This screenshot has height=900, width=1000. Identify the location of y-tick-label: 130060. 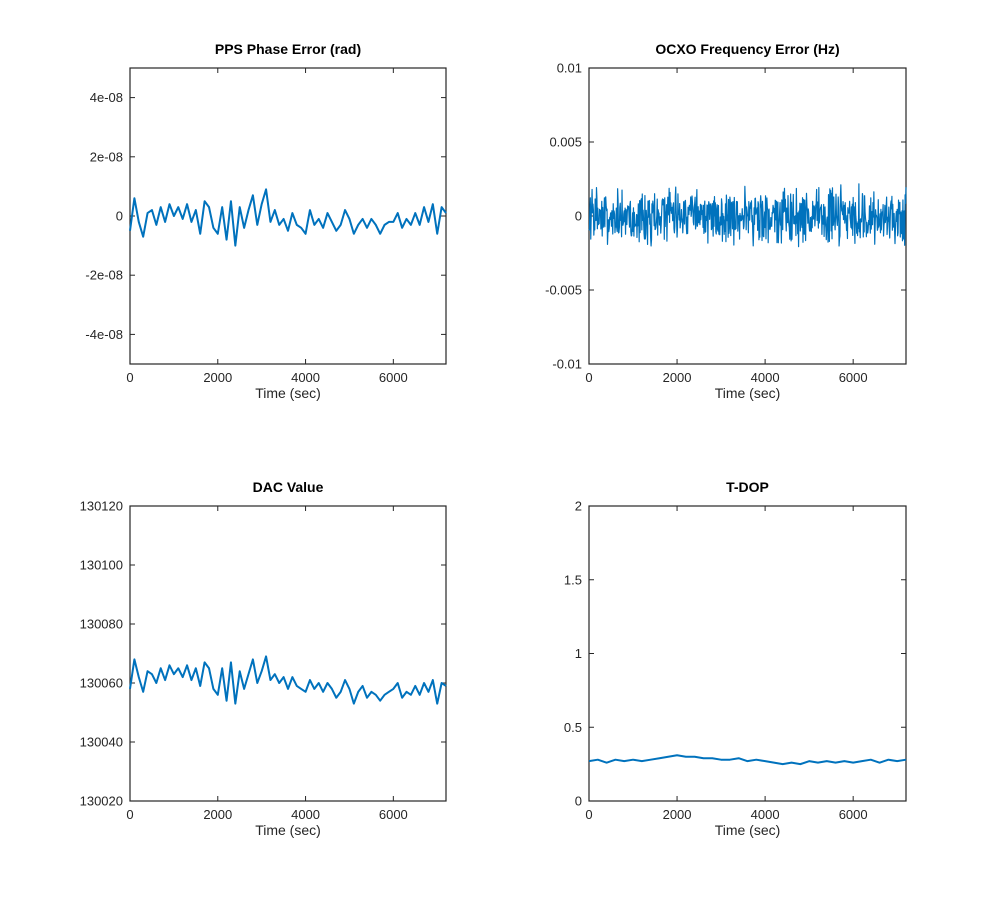
(101, 683).